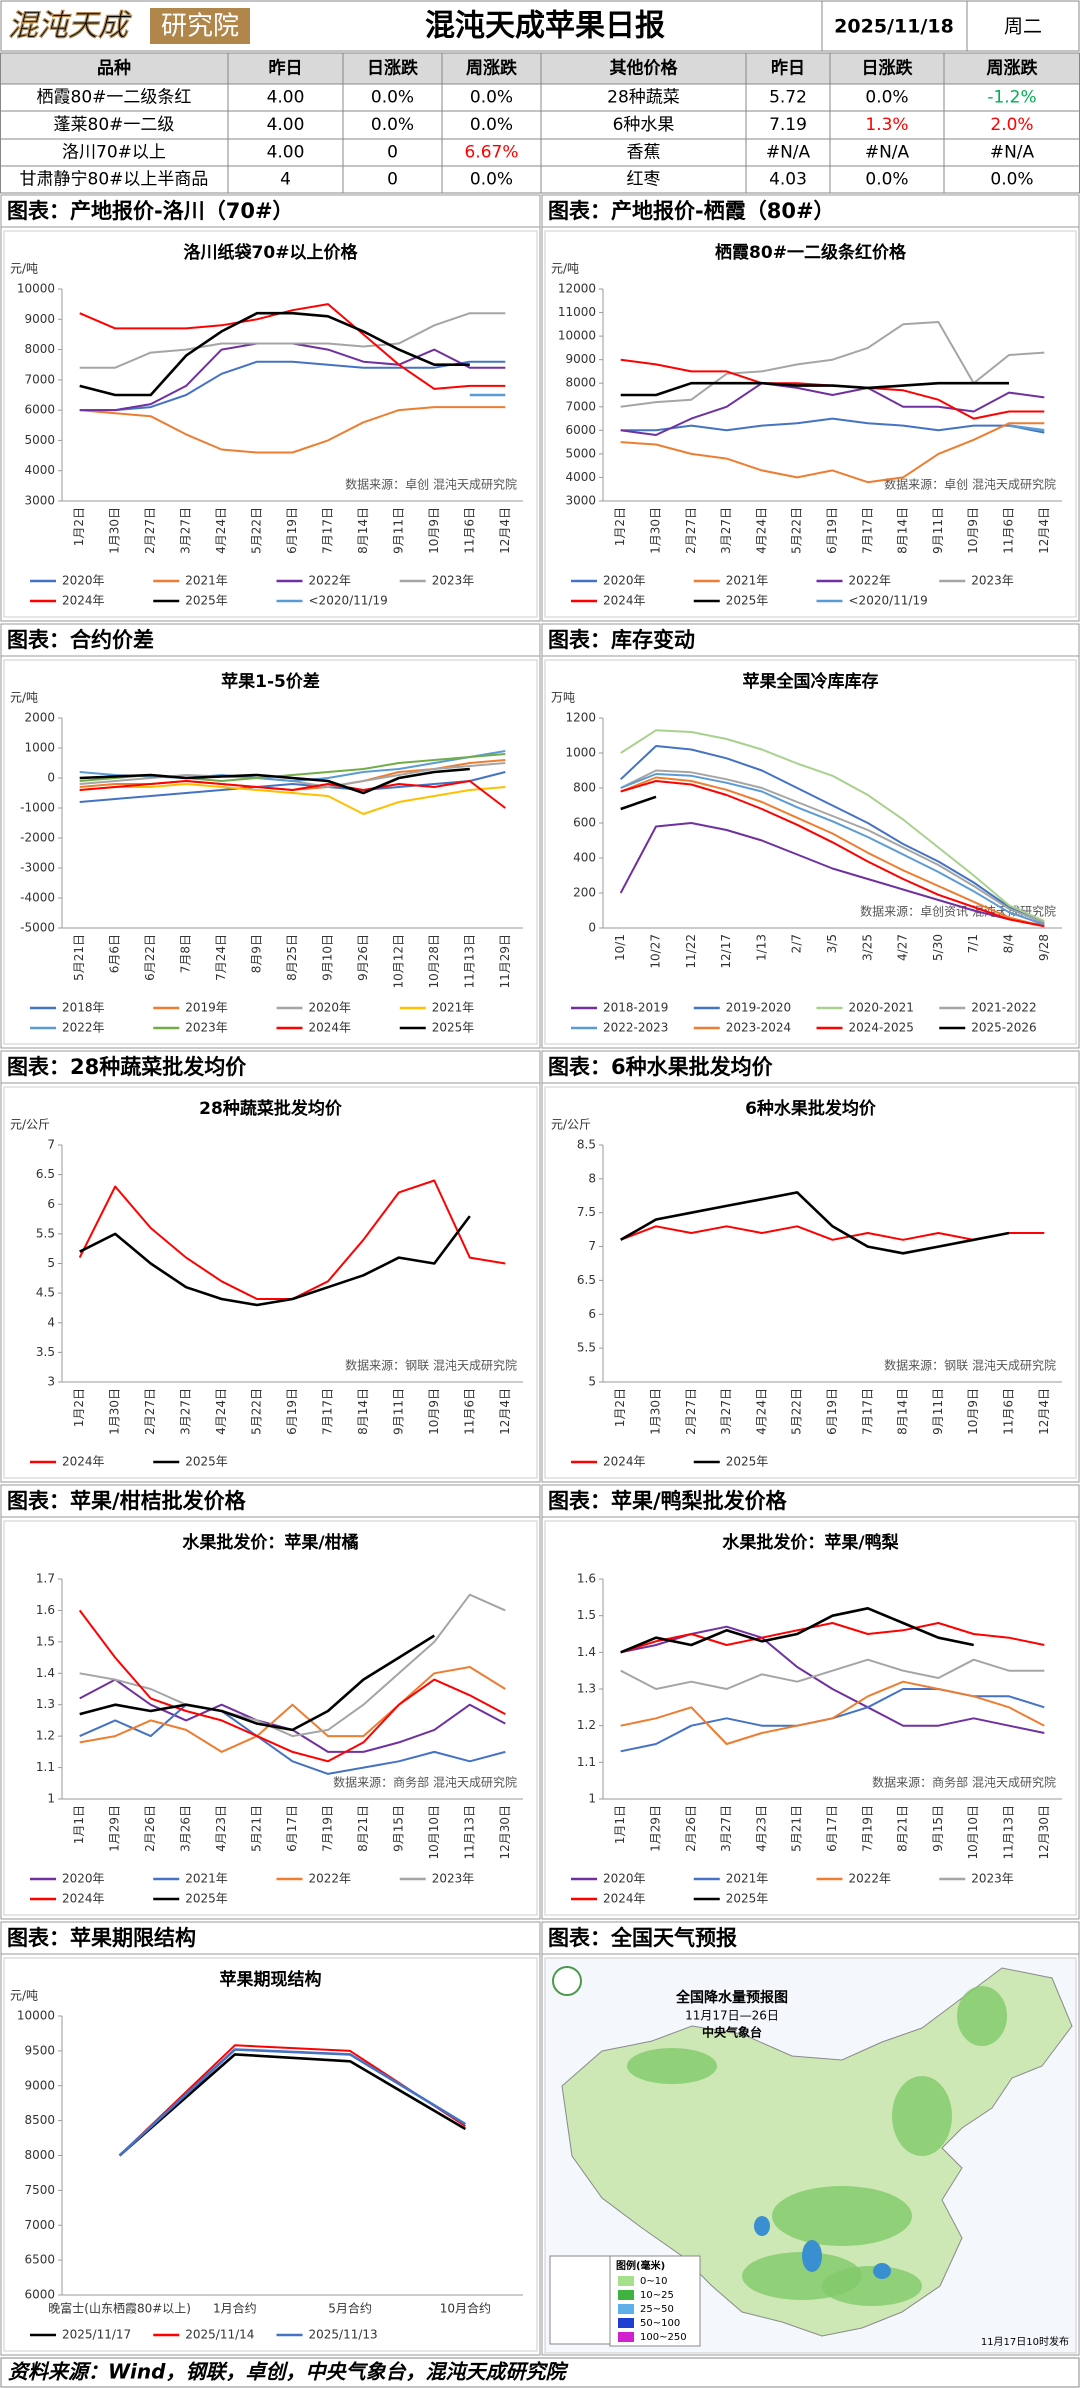  Describe the element at coordinates (655, 530) in the screenshot. I see `x-tick-label: 1月30日` at that location.